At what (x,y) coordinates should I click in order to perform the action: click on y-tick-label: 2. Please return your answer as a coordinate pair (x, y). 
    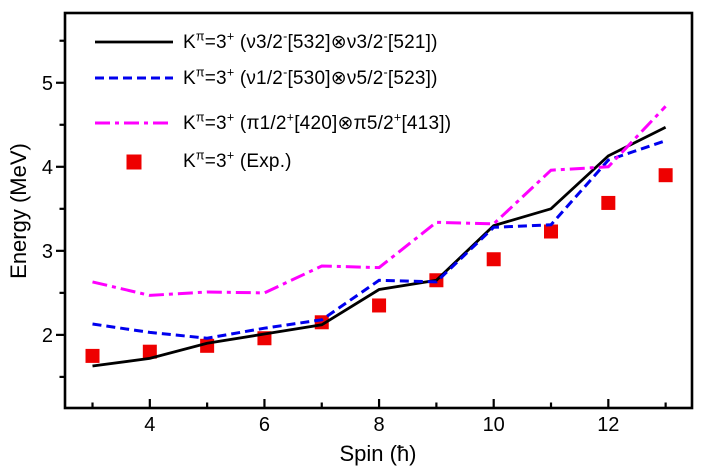
    Looking at the image, I should click on (47, 336).